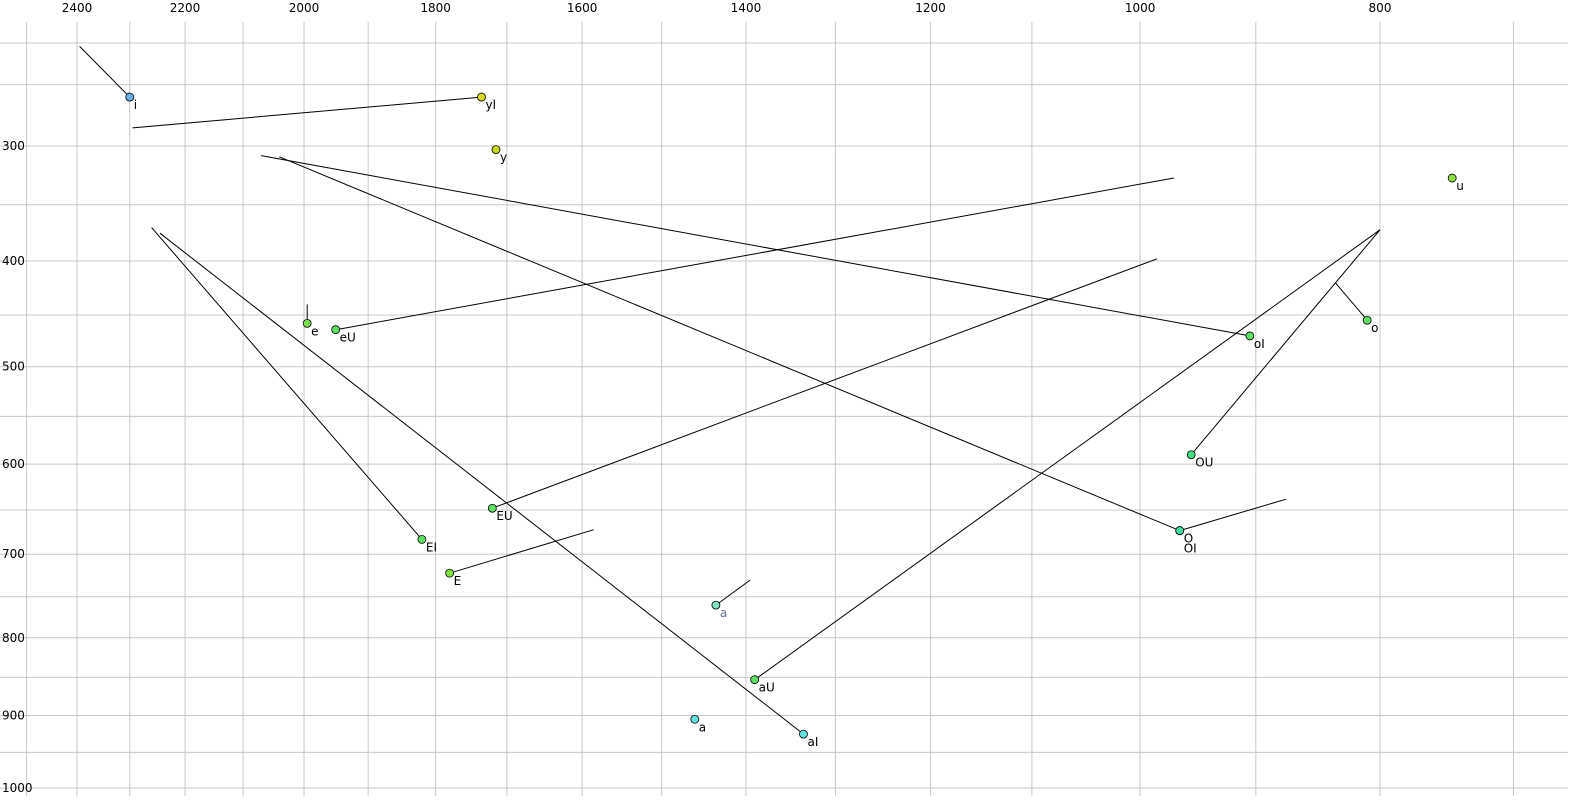 The image size is (1580, 800). I want to click on vowel-label: EI, so click(431, 547).